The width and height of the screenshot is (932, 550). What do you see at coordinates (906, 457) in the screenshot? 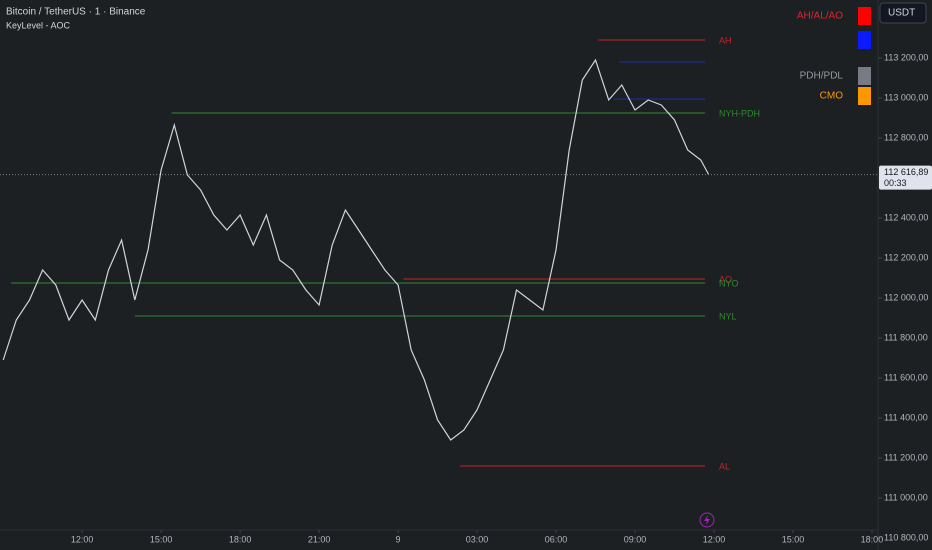
I see `y-tick-label: 111 200,00` at bounding box center [906, 457].